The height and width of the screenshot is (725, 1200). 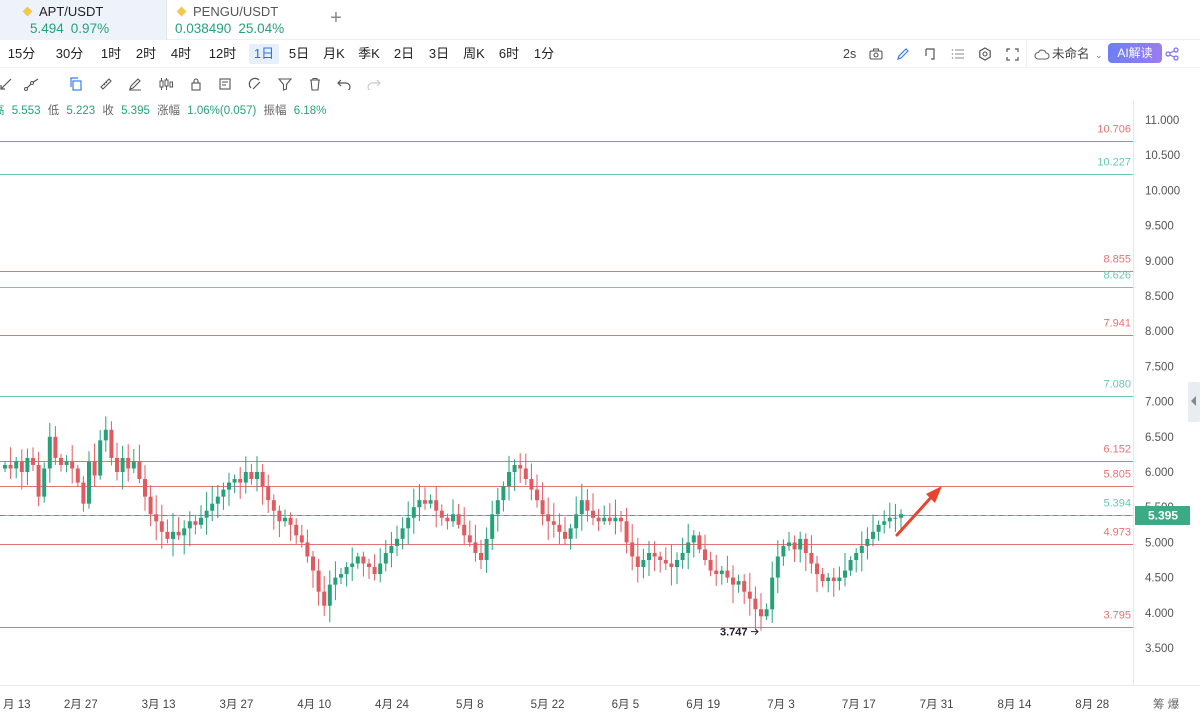 What do you see at coordinates (83, 20) in the screenshot?
I see `tab-apt-usdt: APT/USDT 5.494 0.97%` at bounding box center [83, 20].